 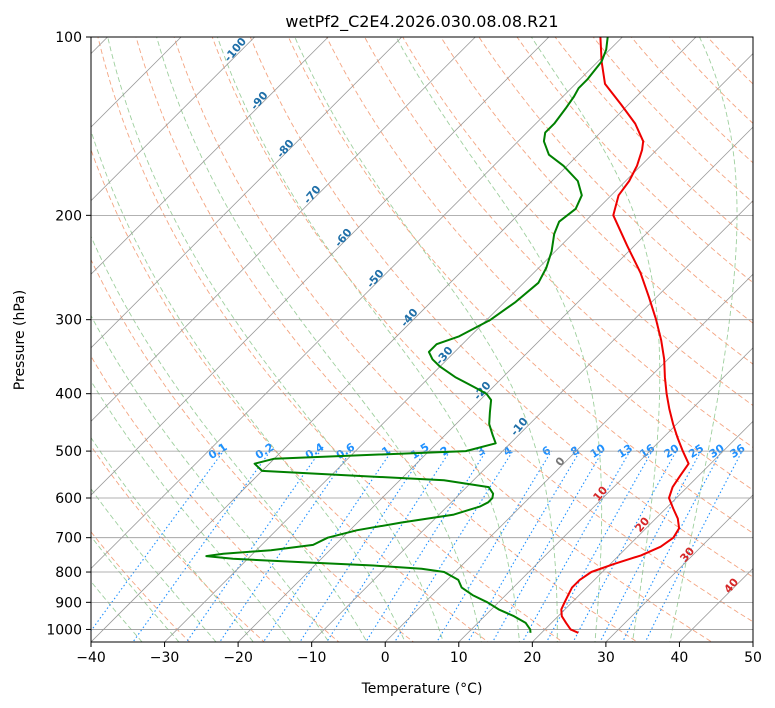 I want to click on x-tick-label: 50, so click(x=753, y=658).